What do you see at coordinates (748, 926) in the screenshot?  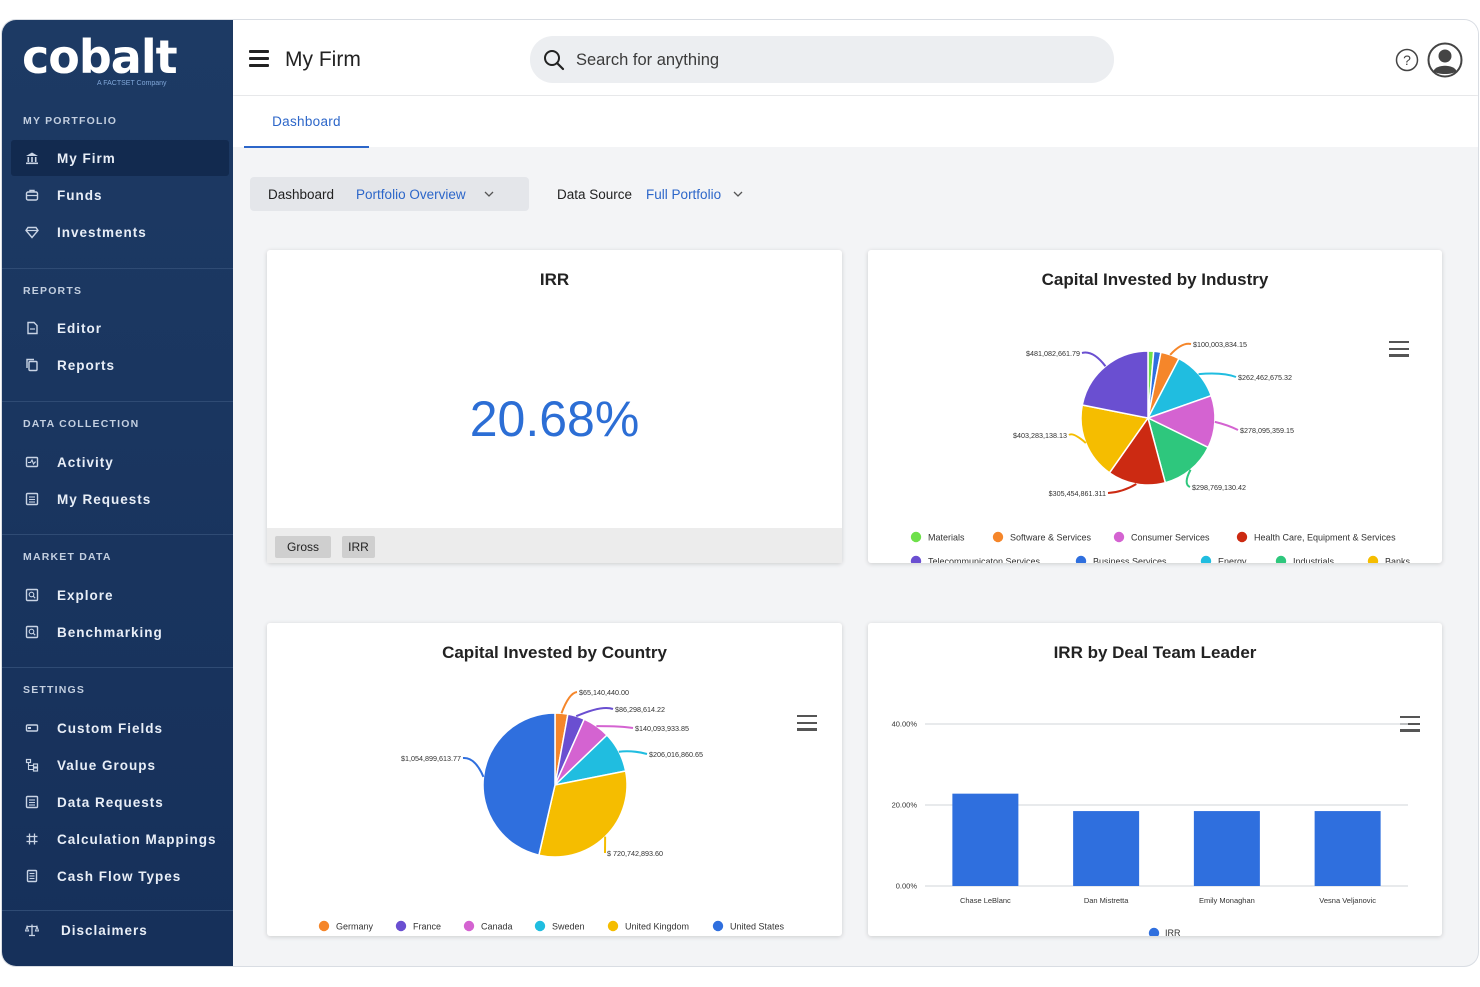 I see `legend-item: United States` at bounding box center [748, 926].